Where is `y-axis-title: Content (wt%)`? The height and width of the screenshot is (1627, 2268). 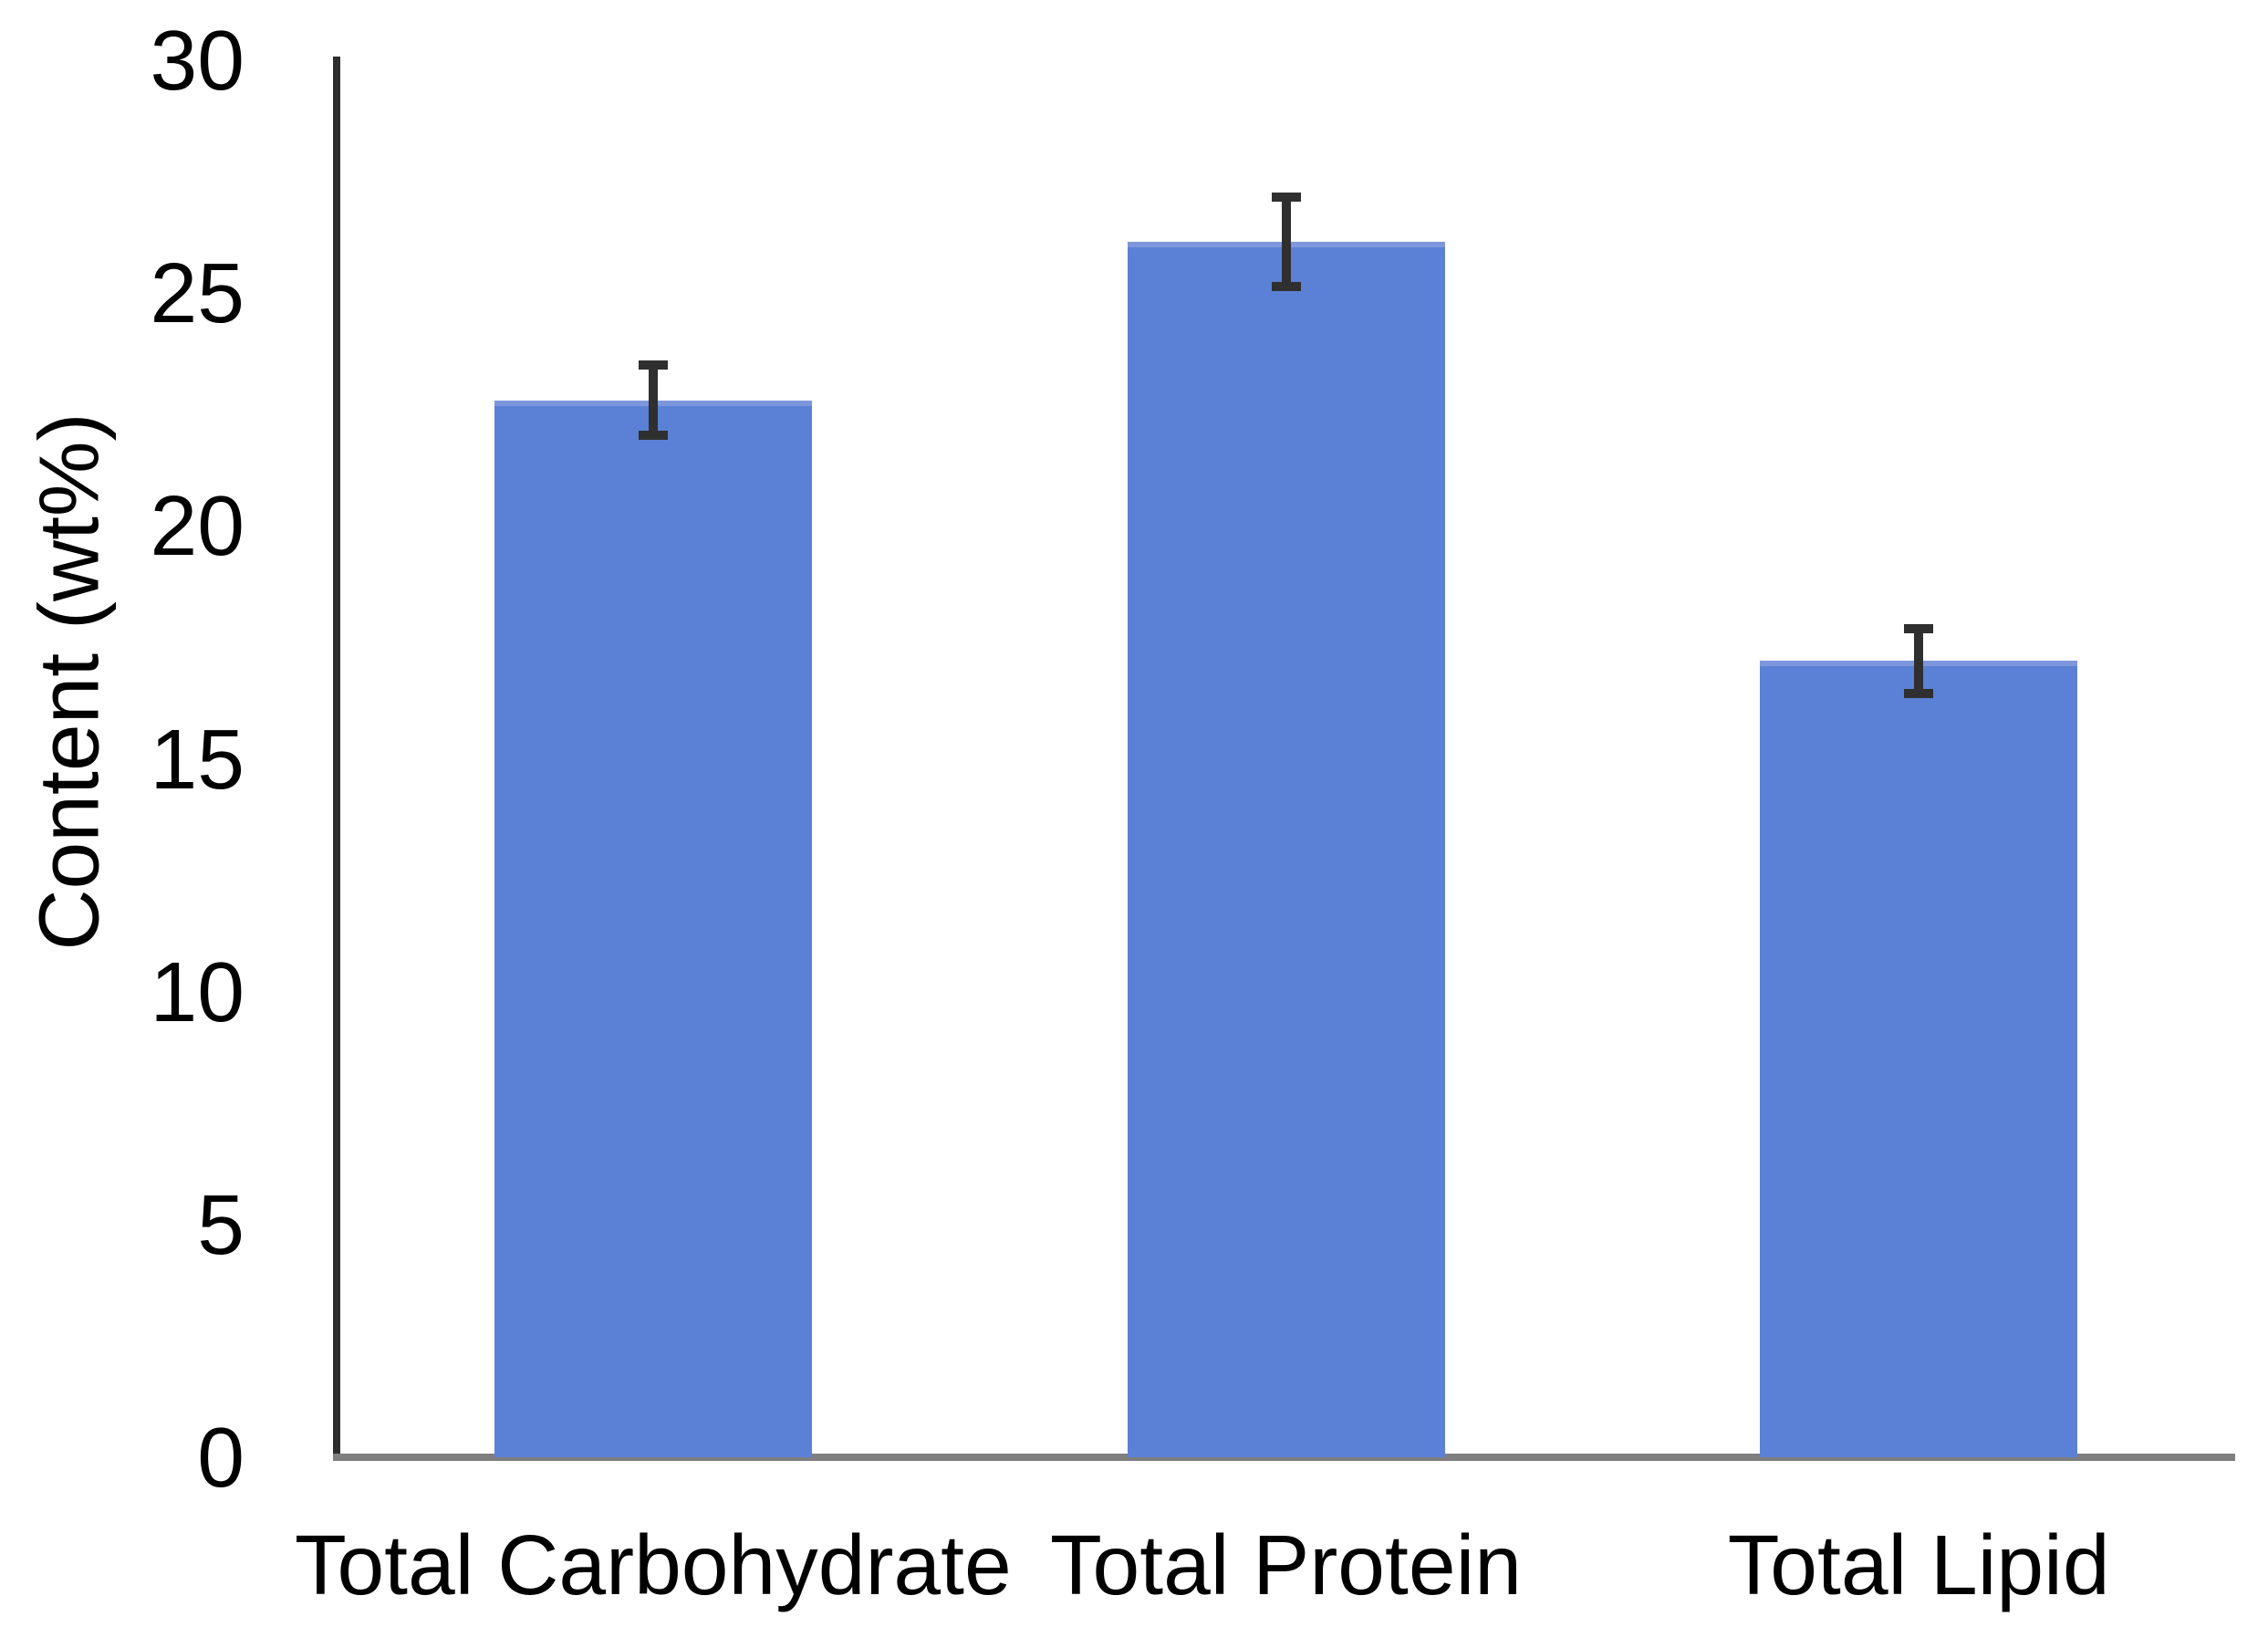 y-axis-title: Content (wt%) is located at coordinates (69, 681).